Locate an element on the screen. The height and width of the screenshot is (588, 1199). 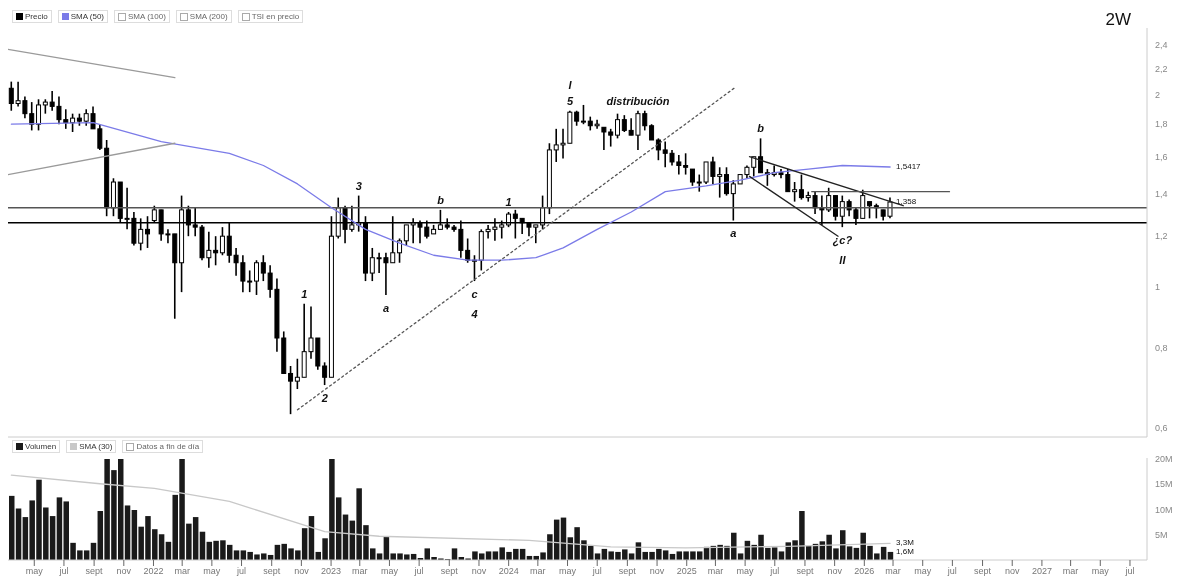
y-tick-label: 1,8 is located at coordinates (1161, 124).